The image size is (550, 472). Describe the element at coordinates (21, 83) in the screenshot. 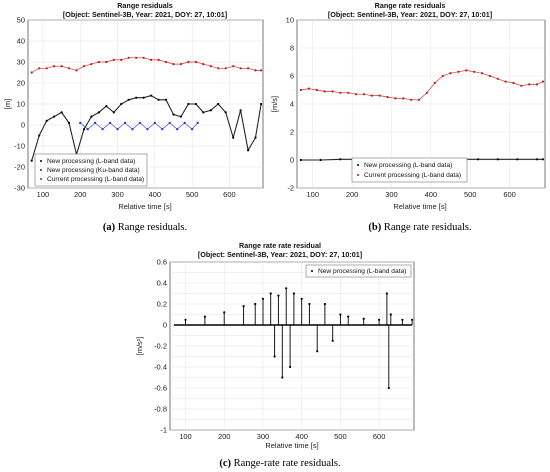

I see `y-tick-label: 20` at that location.